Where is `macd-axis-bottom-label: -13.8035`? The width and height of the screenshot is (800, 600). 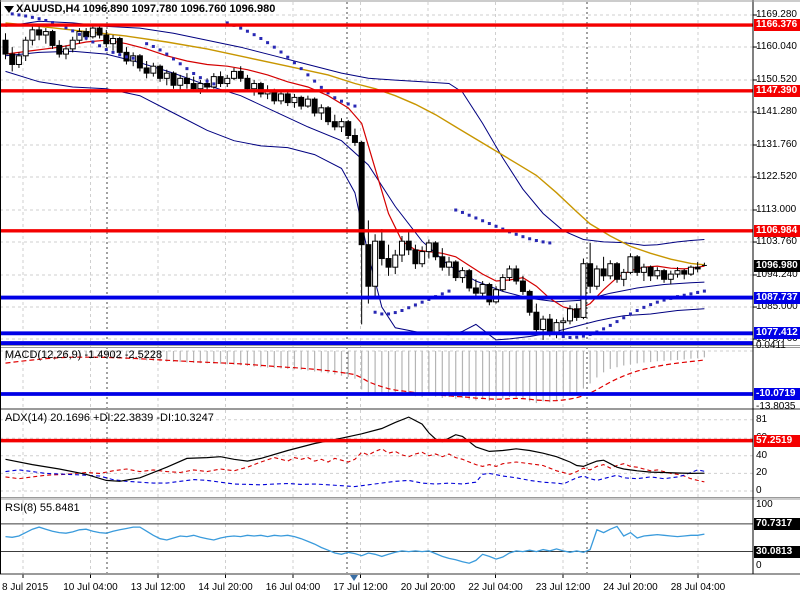 macd-axis-bottom-label: -13.8035 is located at coordinates (776, 406).